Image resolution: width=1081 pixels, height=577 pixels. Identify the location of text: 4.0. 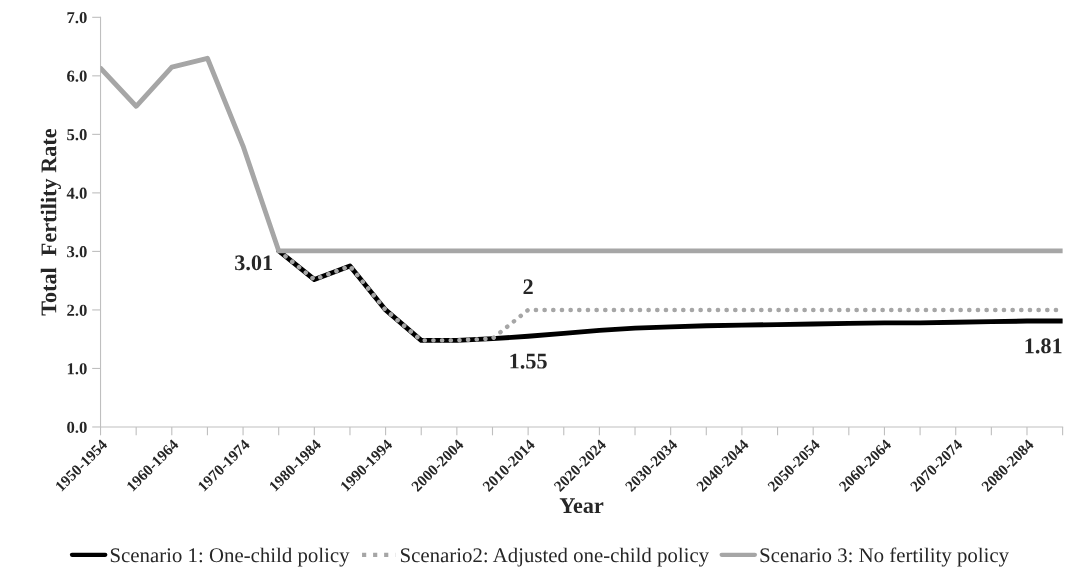
(76, 193).